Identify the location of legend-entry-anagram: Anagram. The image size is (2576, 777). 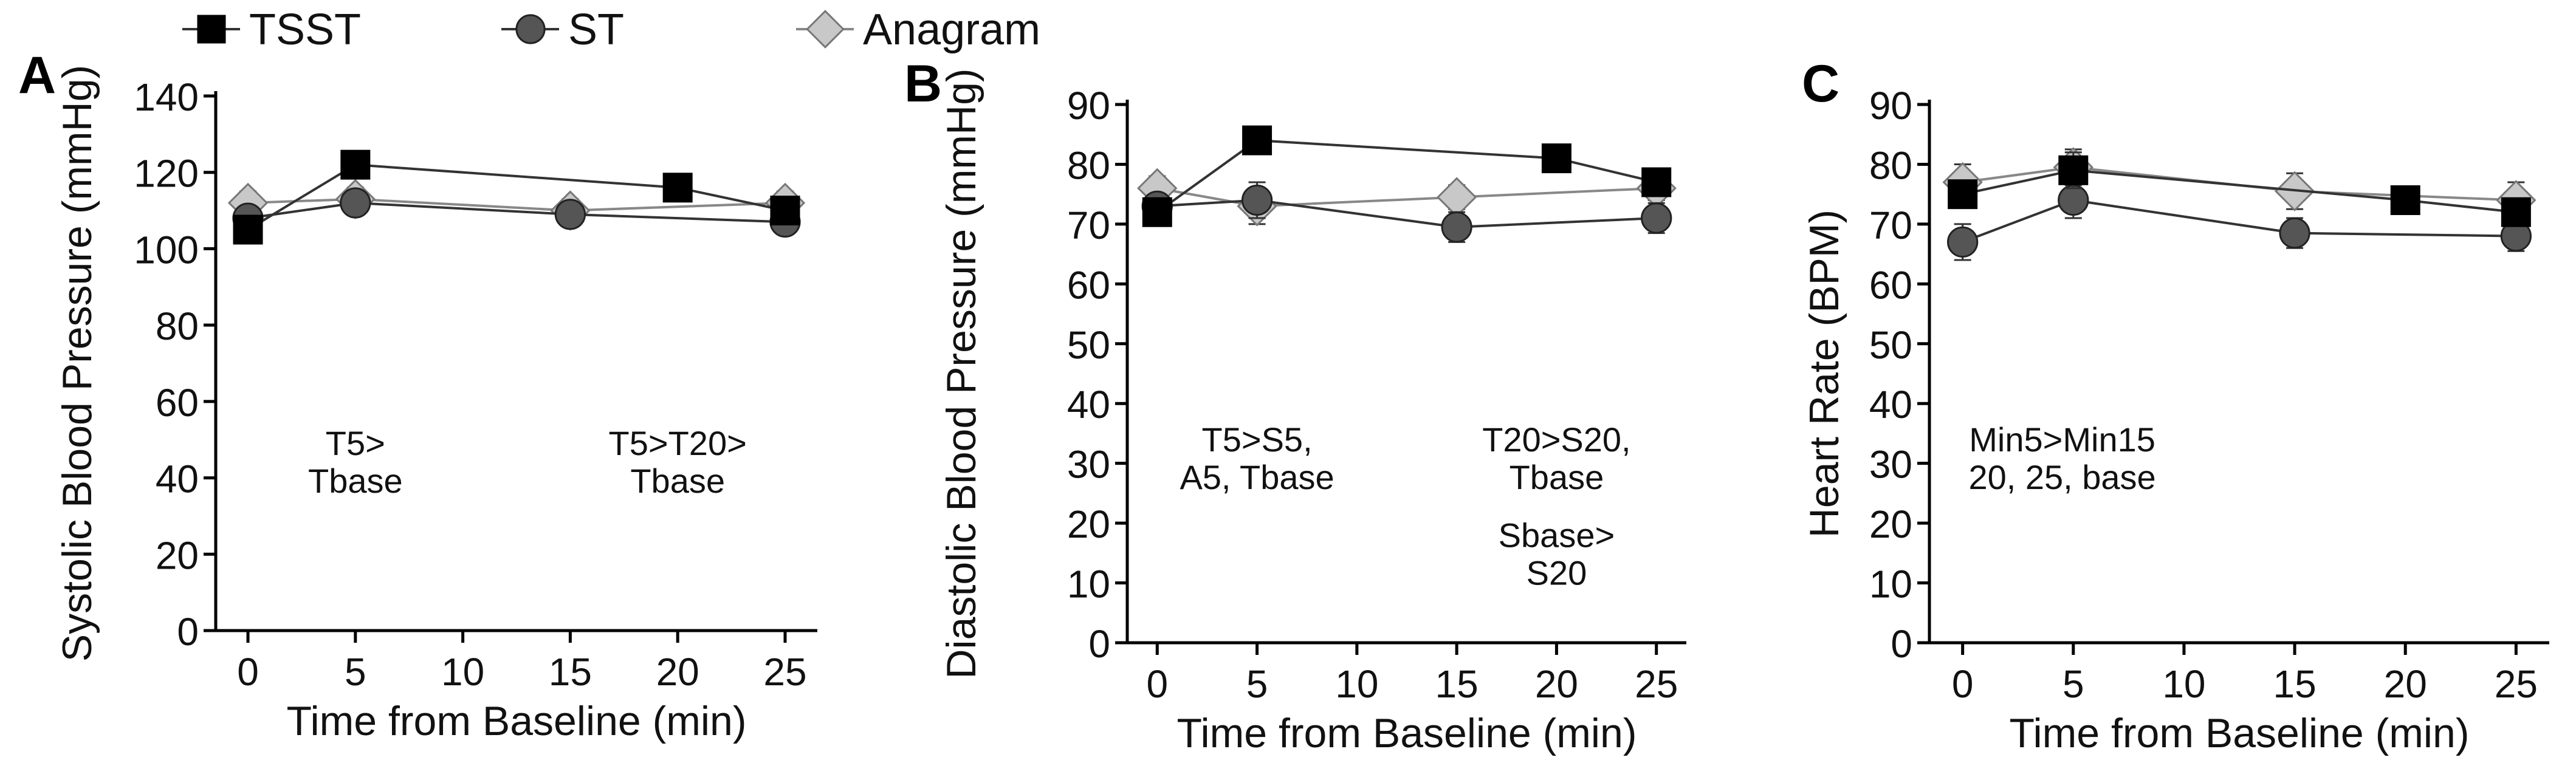
(918, 29).